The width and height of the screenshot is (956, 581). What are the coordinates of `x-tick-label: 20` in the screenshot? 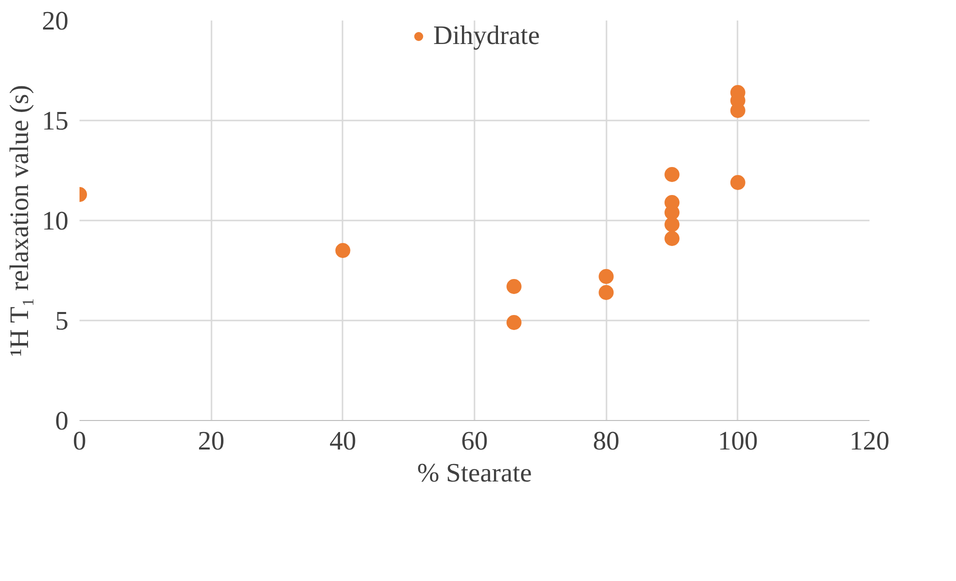 It's located at (211, 441).